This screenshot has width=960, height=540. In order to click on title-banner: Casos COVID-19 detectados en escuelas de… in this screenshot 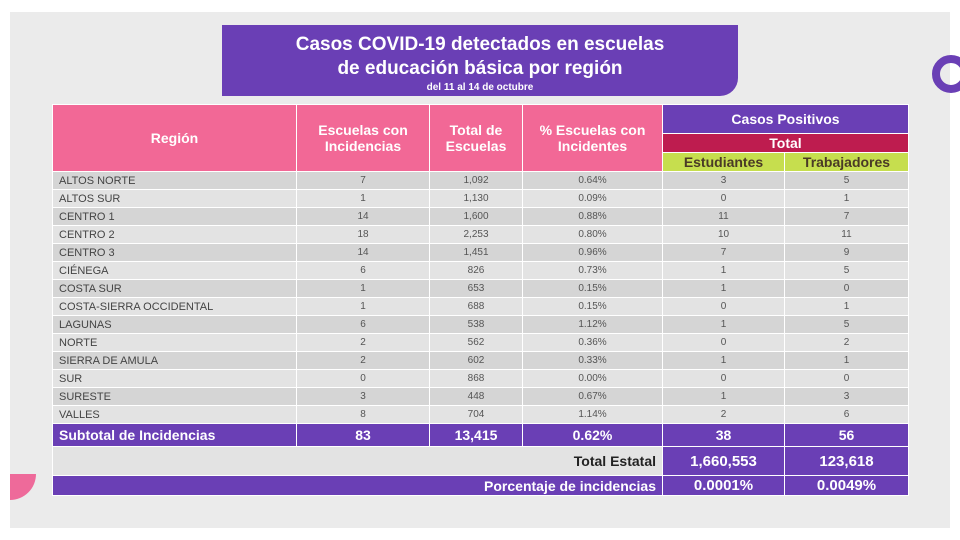, I will do `click(480, 60)`.